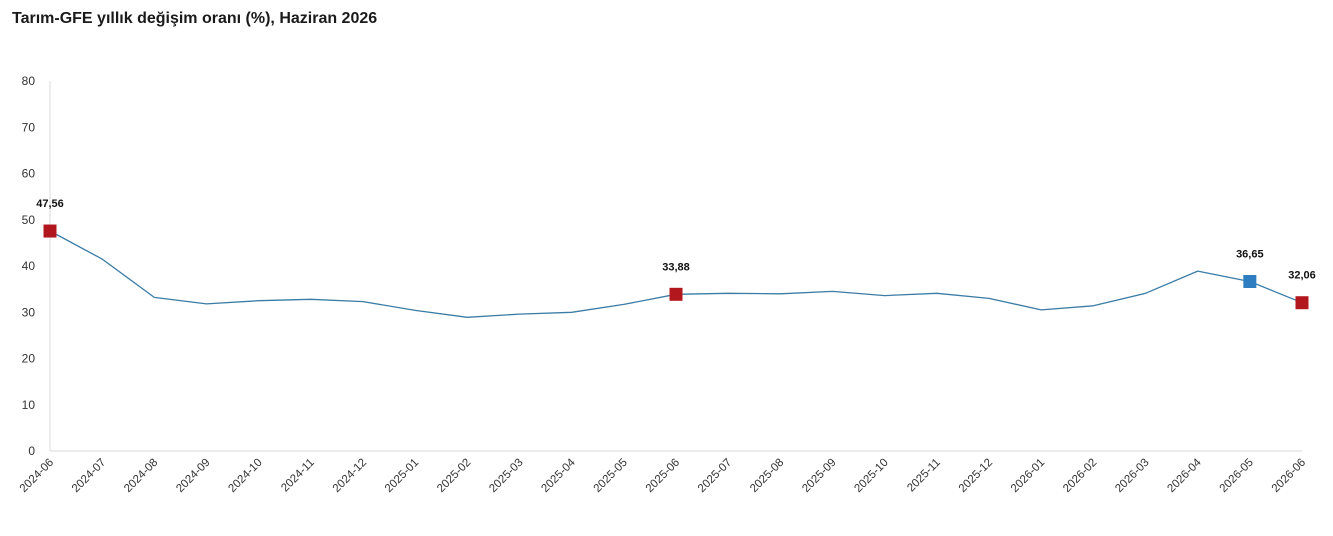  Describe the element at coordinates (1132, 476) in the screenshot. I see `x-tick-label: 2026-03` at that location.